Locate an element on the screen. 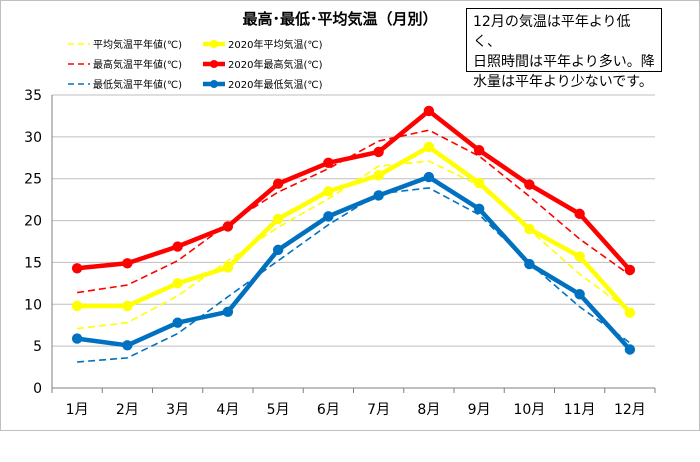 This screenshot has height=462, width=700. x-tick-label: 4月 is located at coordinates (227, 410).